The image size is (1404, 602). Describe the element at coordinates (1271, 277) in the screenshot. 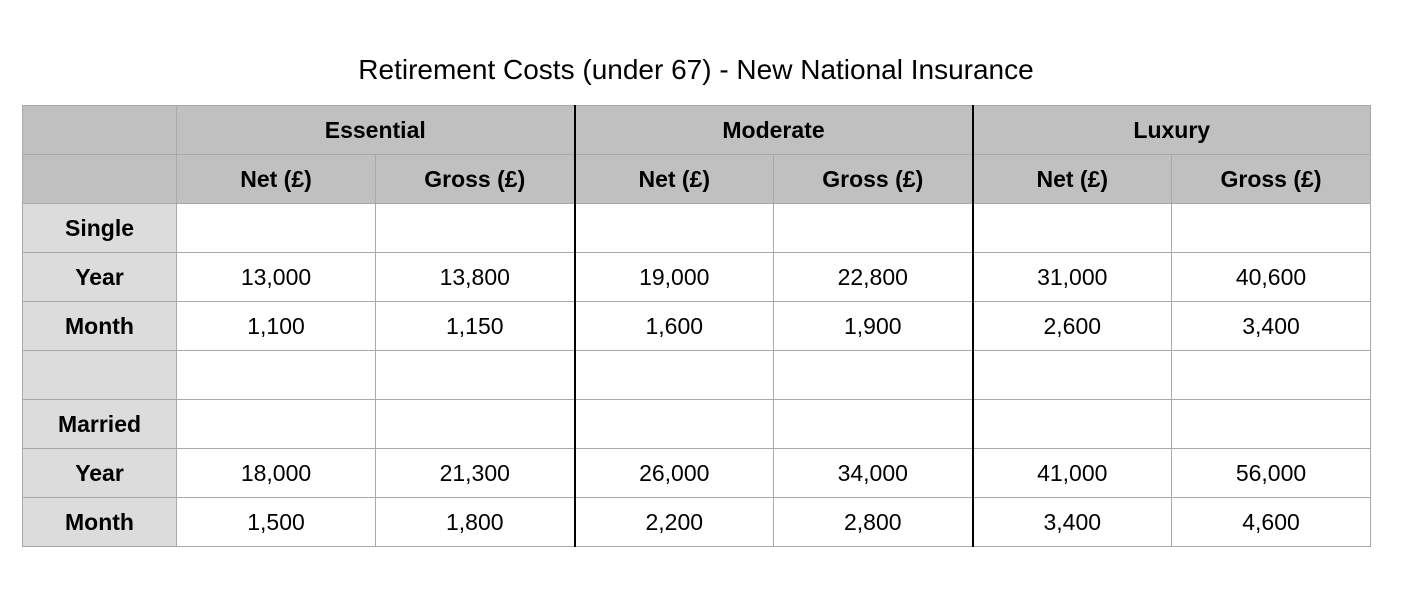

I see `table-cell: 40,600` at that location.